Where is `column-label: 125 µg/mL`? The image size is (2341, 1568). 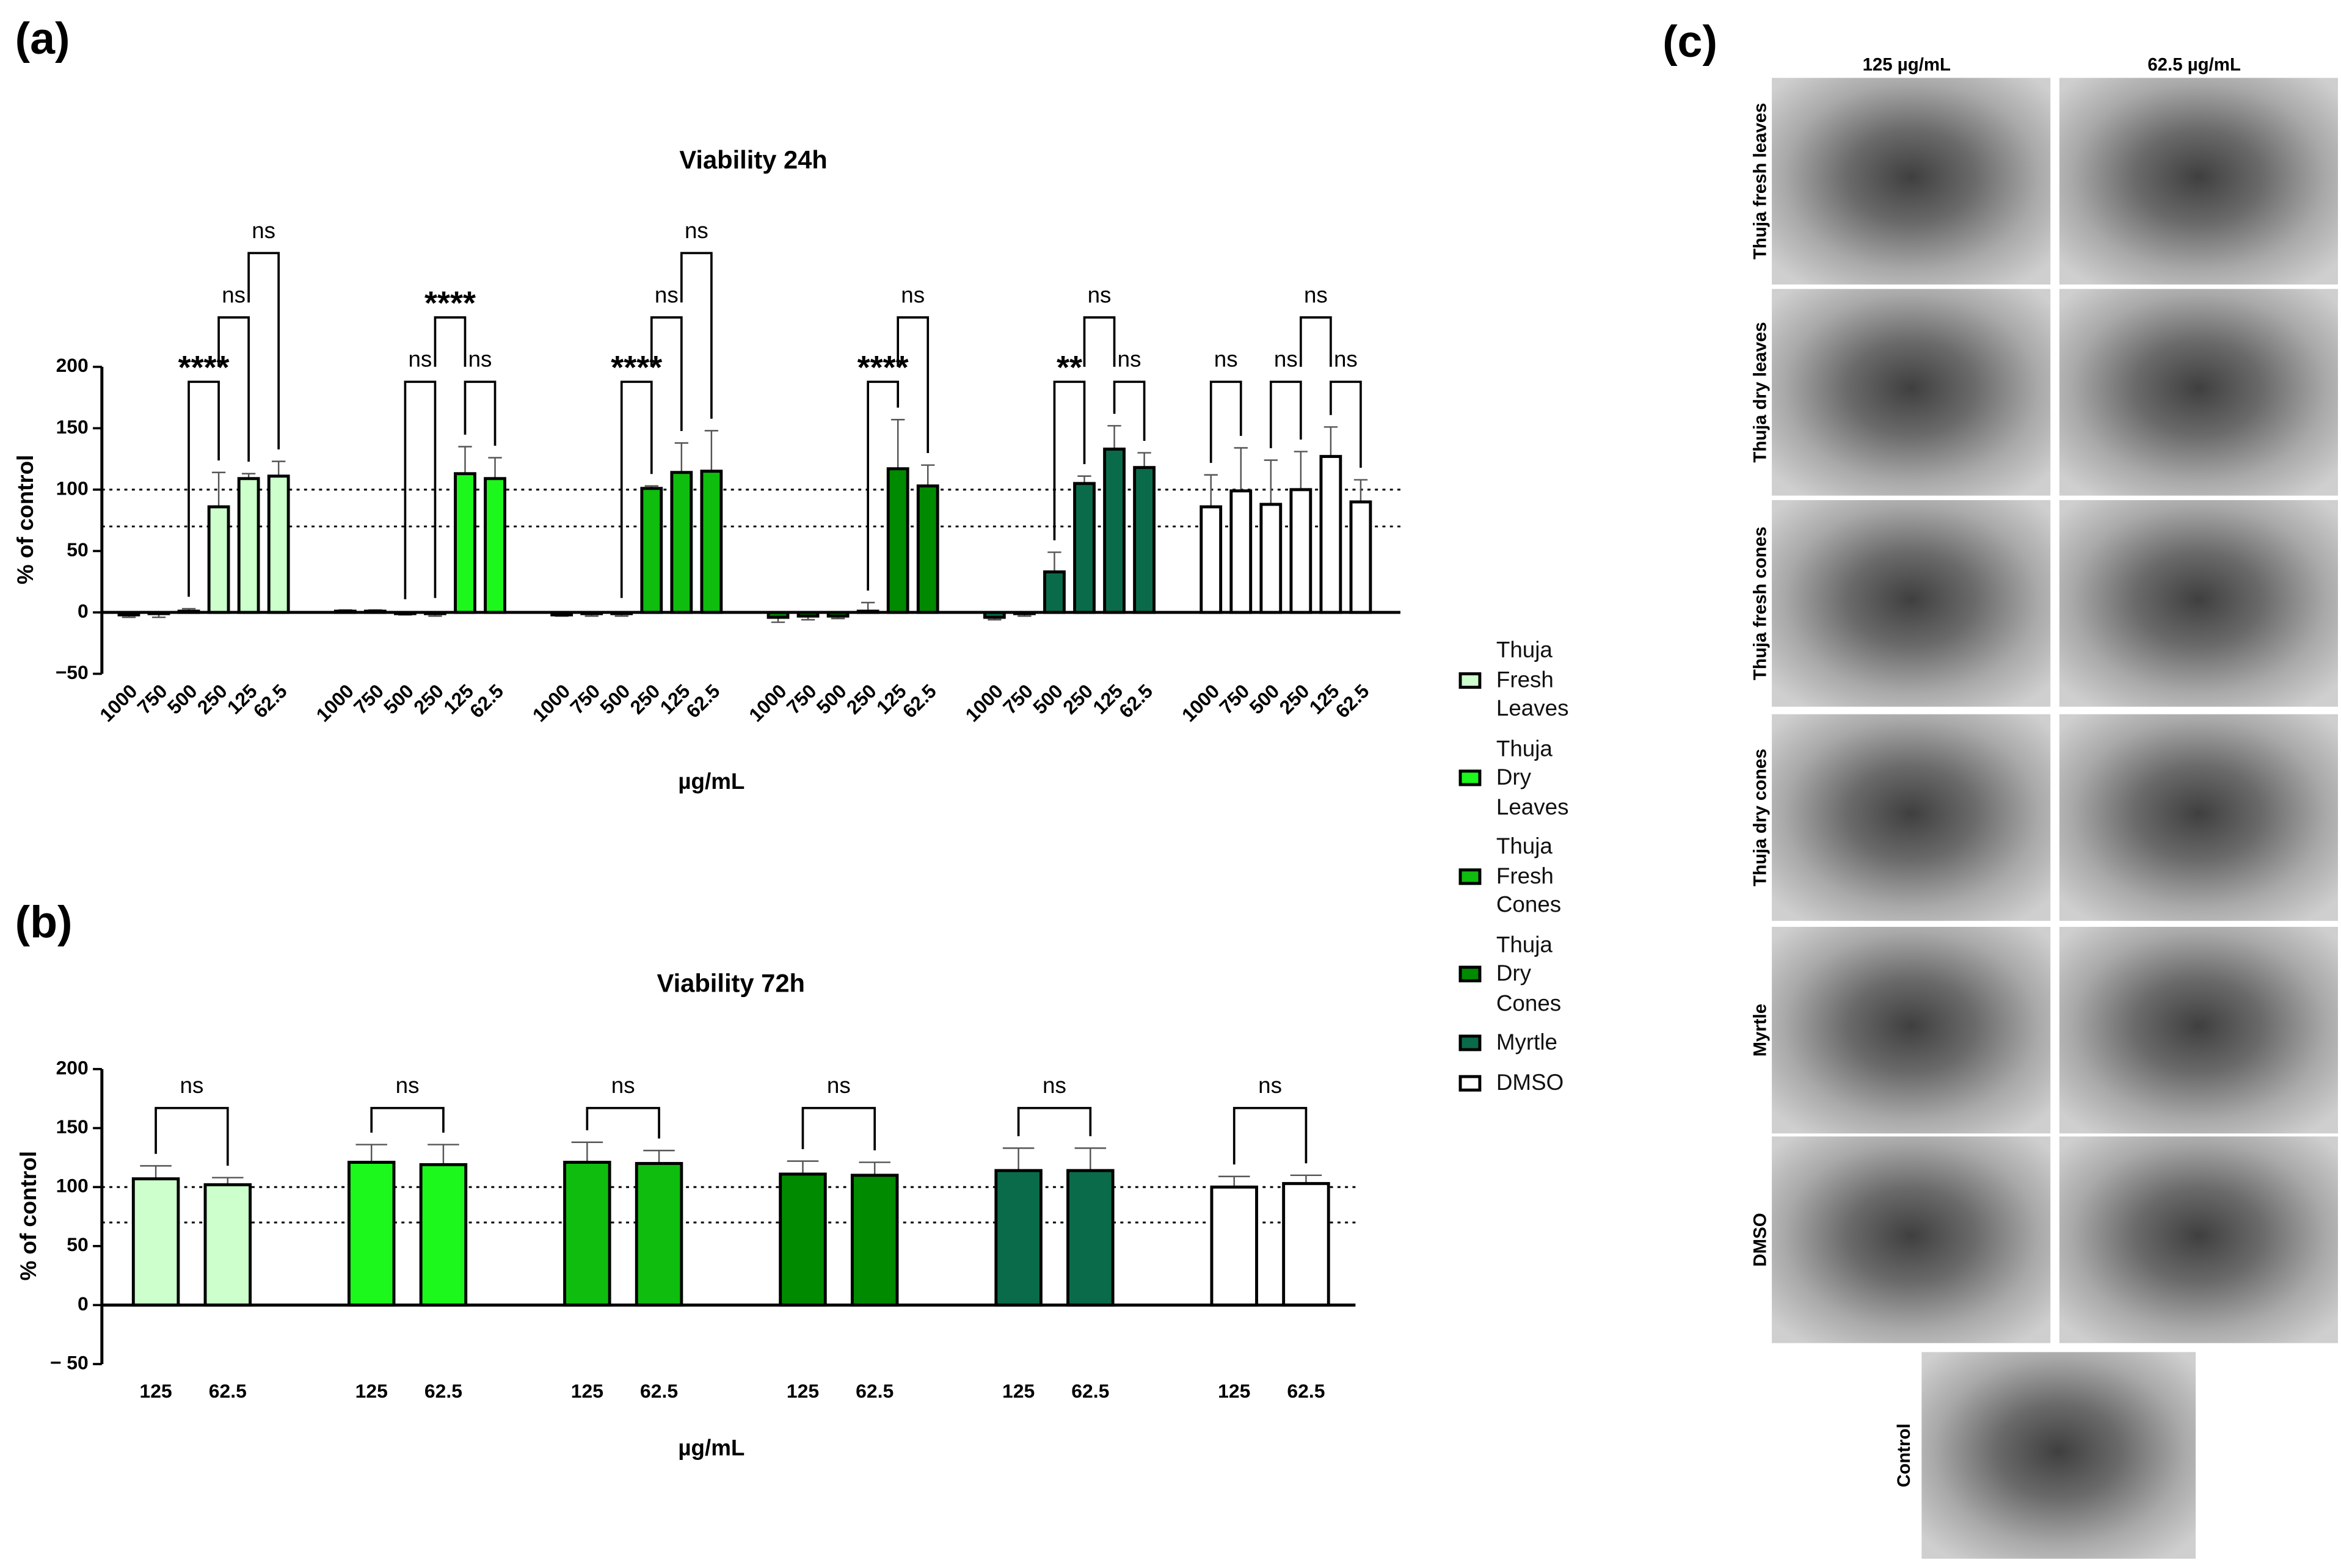
column-label: 125 µg/mL is located at coordinates (1907, 65).